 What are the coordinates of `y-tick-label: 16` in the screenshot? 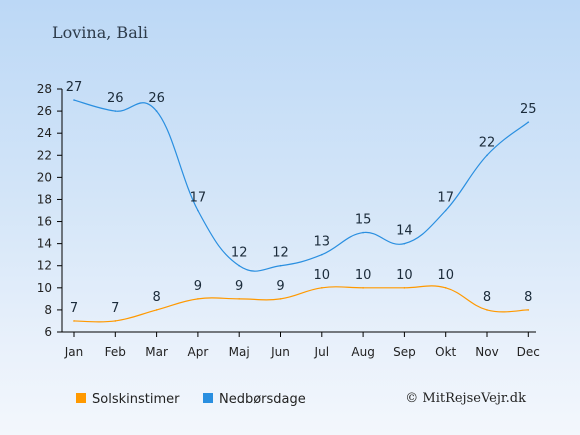 It's located at (44, 222).